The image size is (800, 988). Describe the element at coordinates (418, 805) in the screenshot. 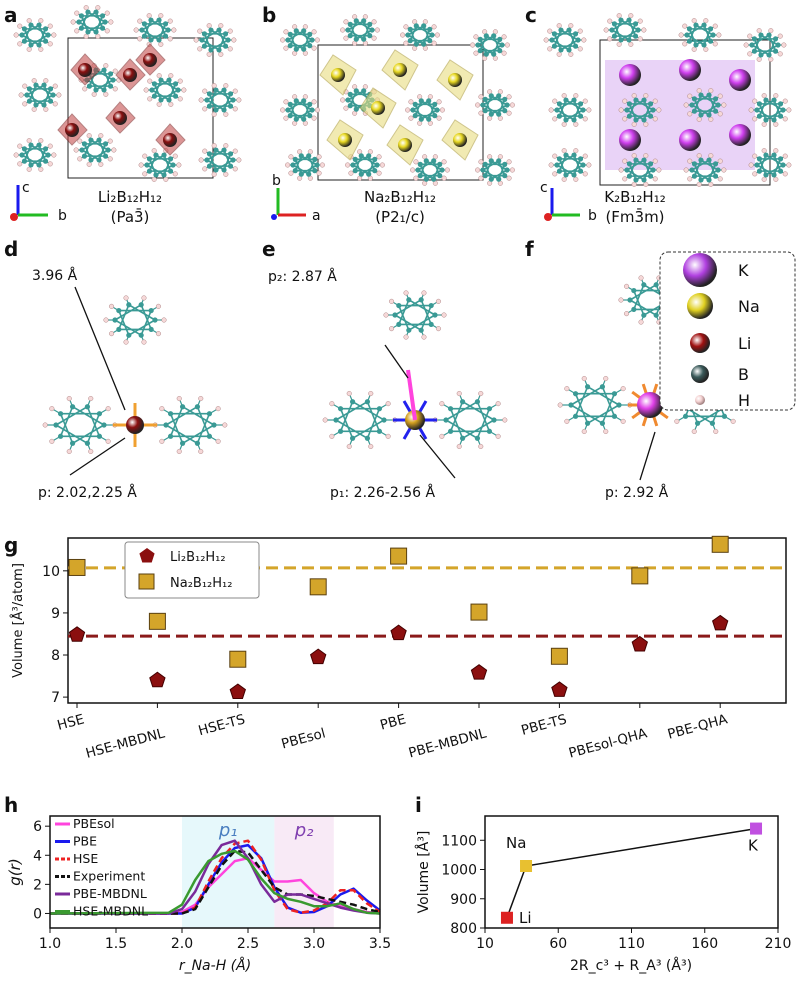

I see `panel-label-i: i` at that location.